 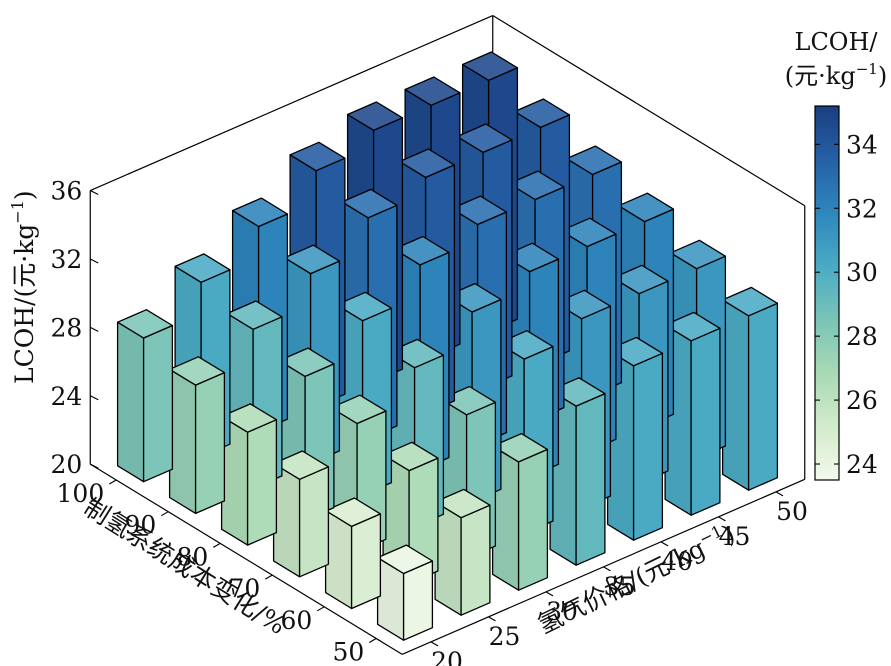 What do you see at coordinates (562, 611) in the screenshot?
I see `x-tick-label: 30` at bounding box center [562, 611].